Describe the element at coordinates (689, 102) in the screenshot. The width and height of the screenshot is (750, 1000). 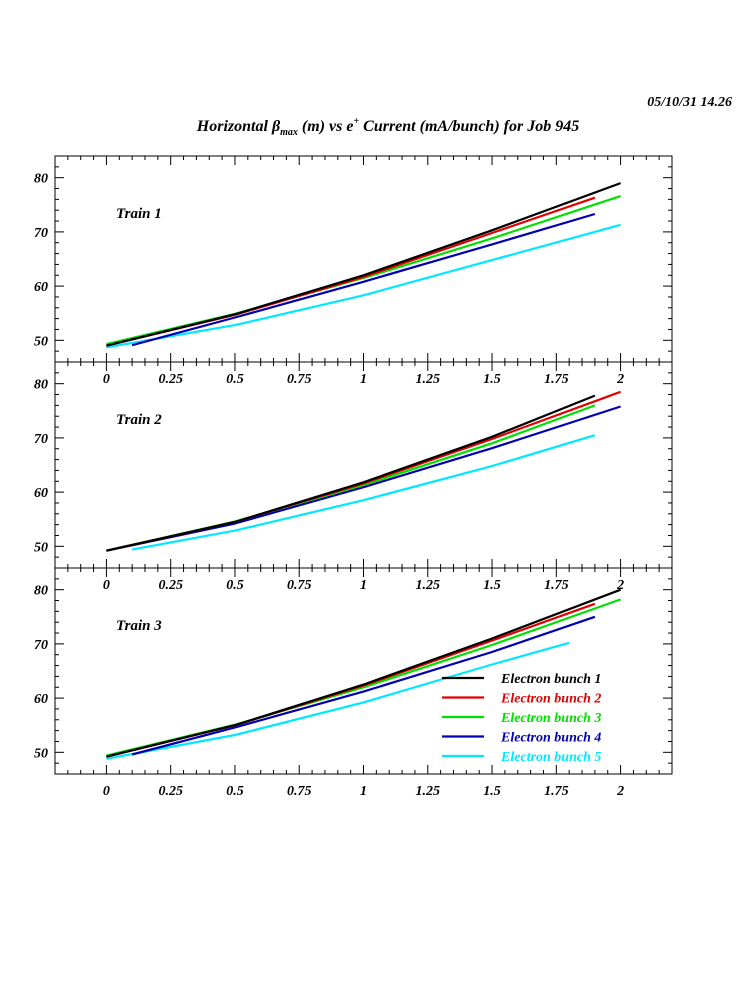
I see `timestamp: 05/10/31 14.26` at that location.